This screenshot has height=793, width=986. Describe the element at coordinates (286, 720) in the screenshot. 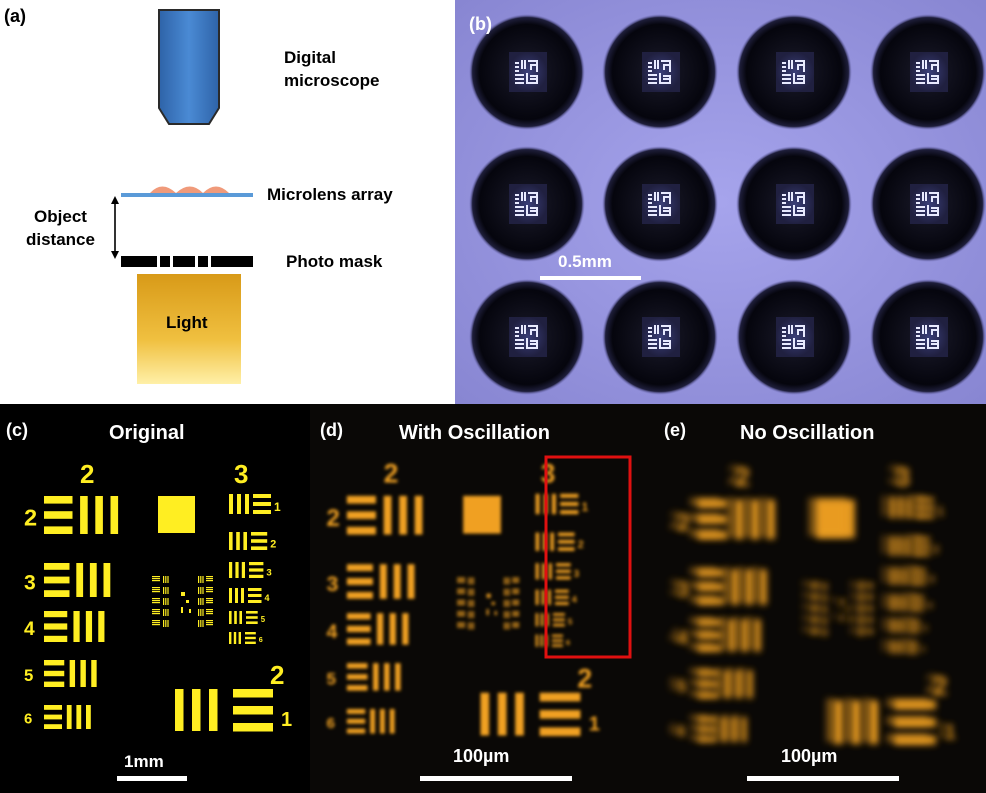

I see `target-number: 1` at that location.